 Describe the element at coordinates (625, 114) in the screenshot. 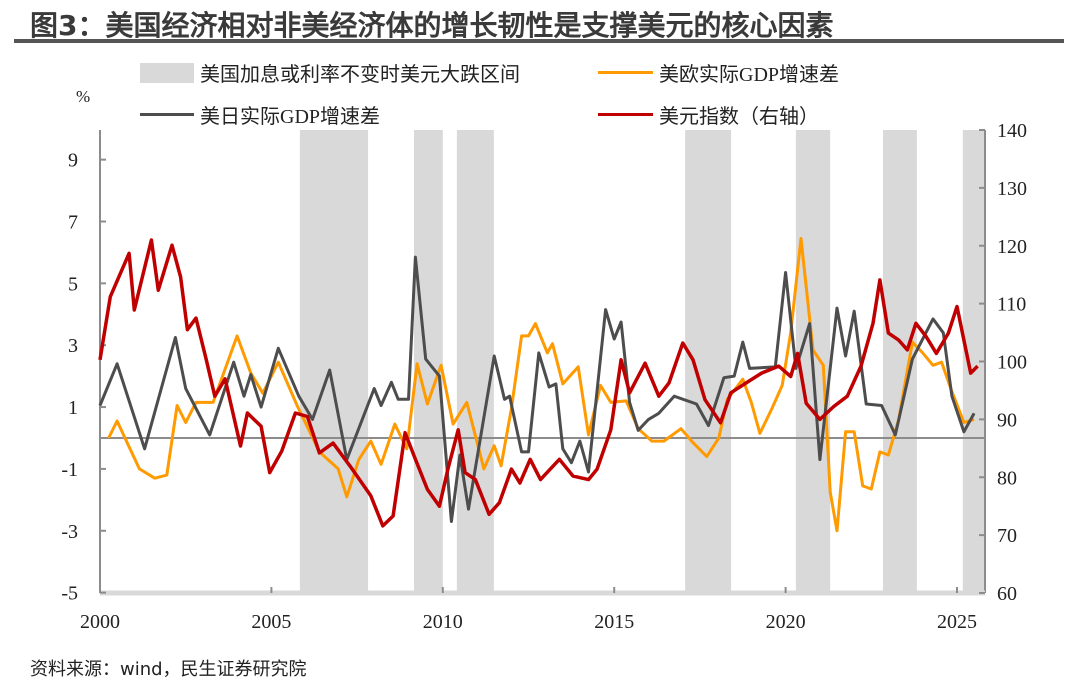

I see `legend-swatch-dxy` at that location.